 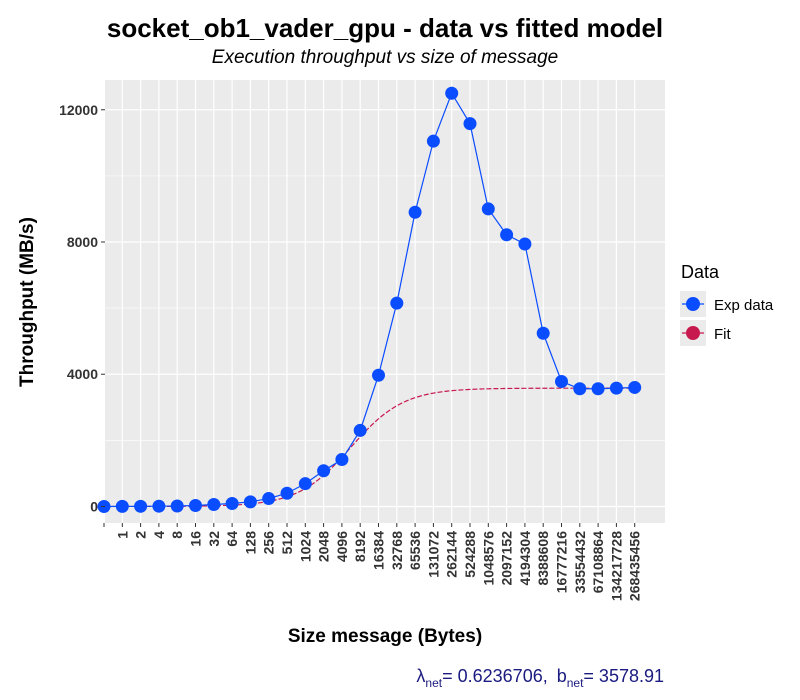 What do you see at coordinates (250, 543) in the screenshot?
I see `x-tick-label: 128` at bounding box center [250, 543].